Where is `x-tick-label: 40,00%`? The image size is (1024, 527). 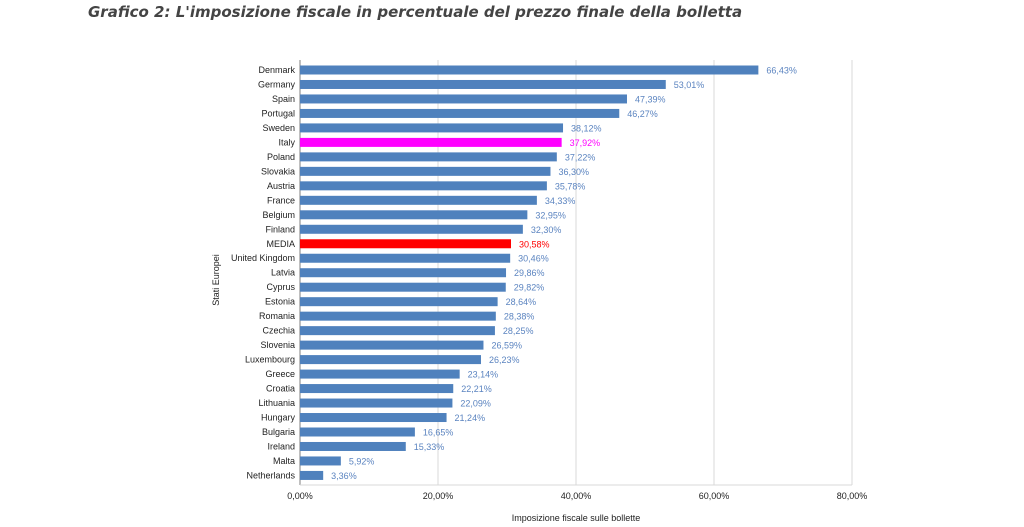 x-tick-label: 40,00% is located at coordinates (576, 496).